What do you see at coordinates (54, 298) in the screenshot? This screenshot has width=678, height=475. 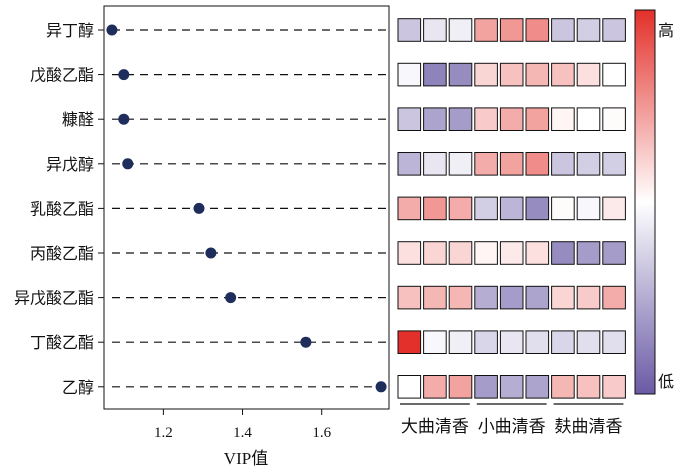 I see `compound-label: 异戊酸乙酯` at bounding box center [54, 298].